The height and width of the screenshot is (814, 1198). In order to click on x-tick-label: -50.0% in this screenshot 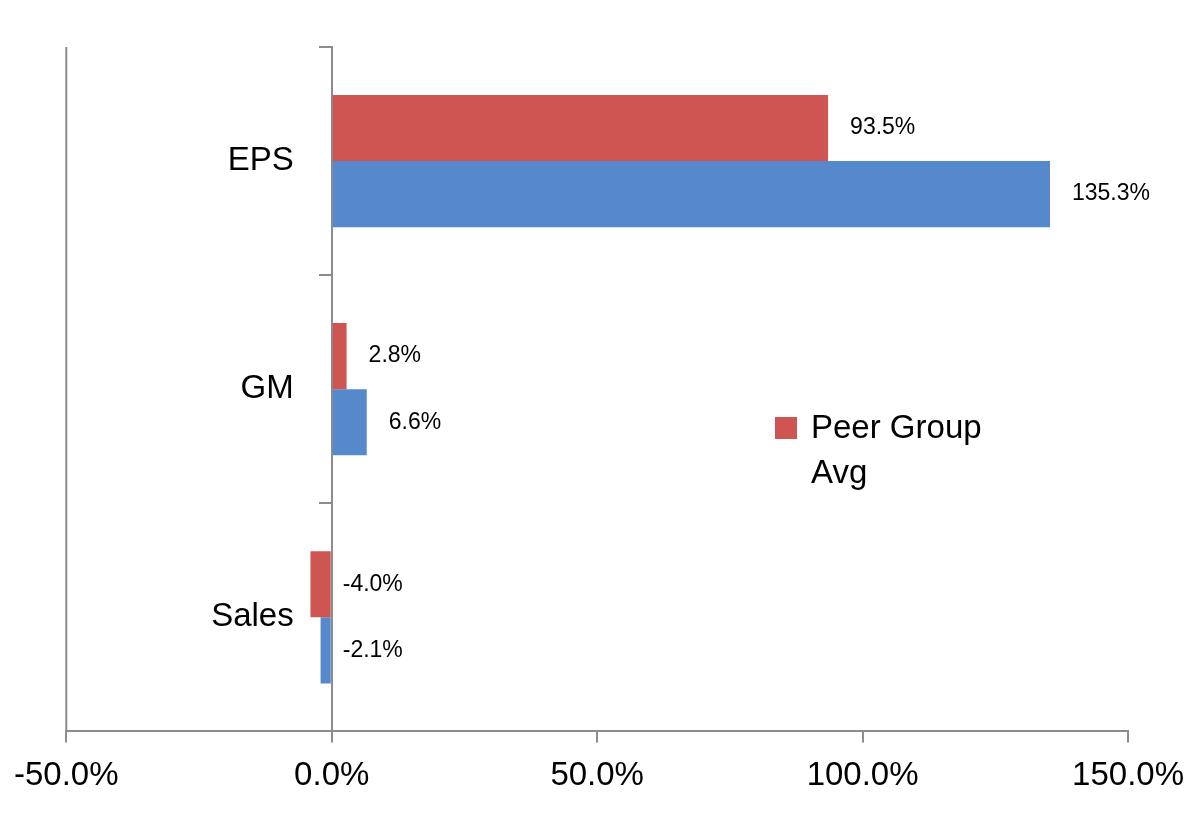, I will do `click(66, 774)`.